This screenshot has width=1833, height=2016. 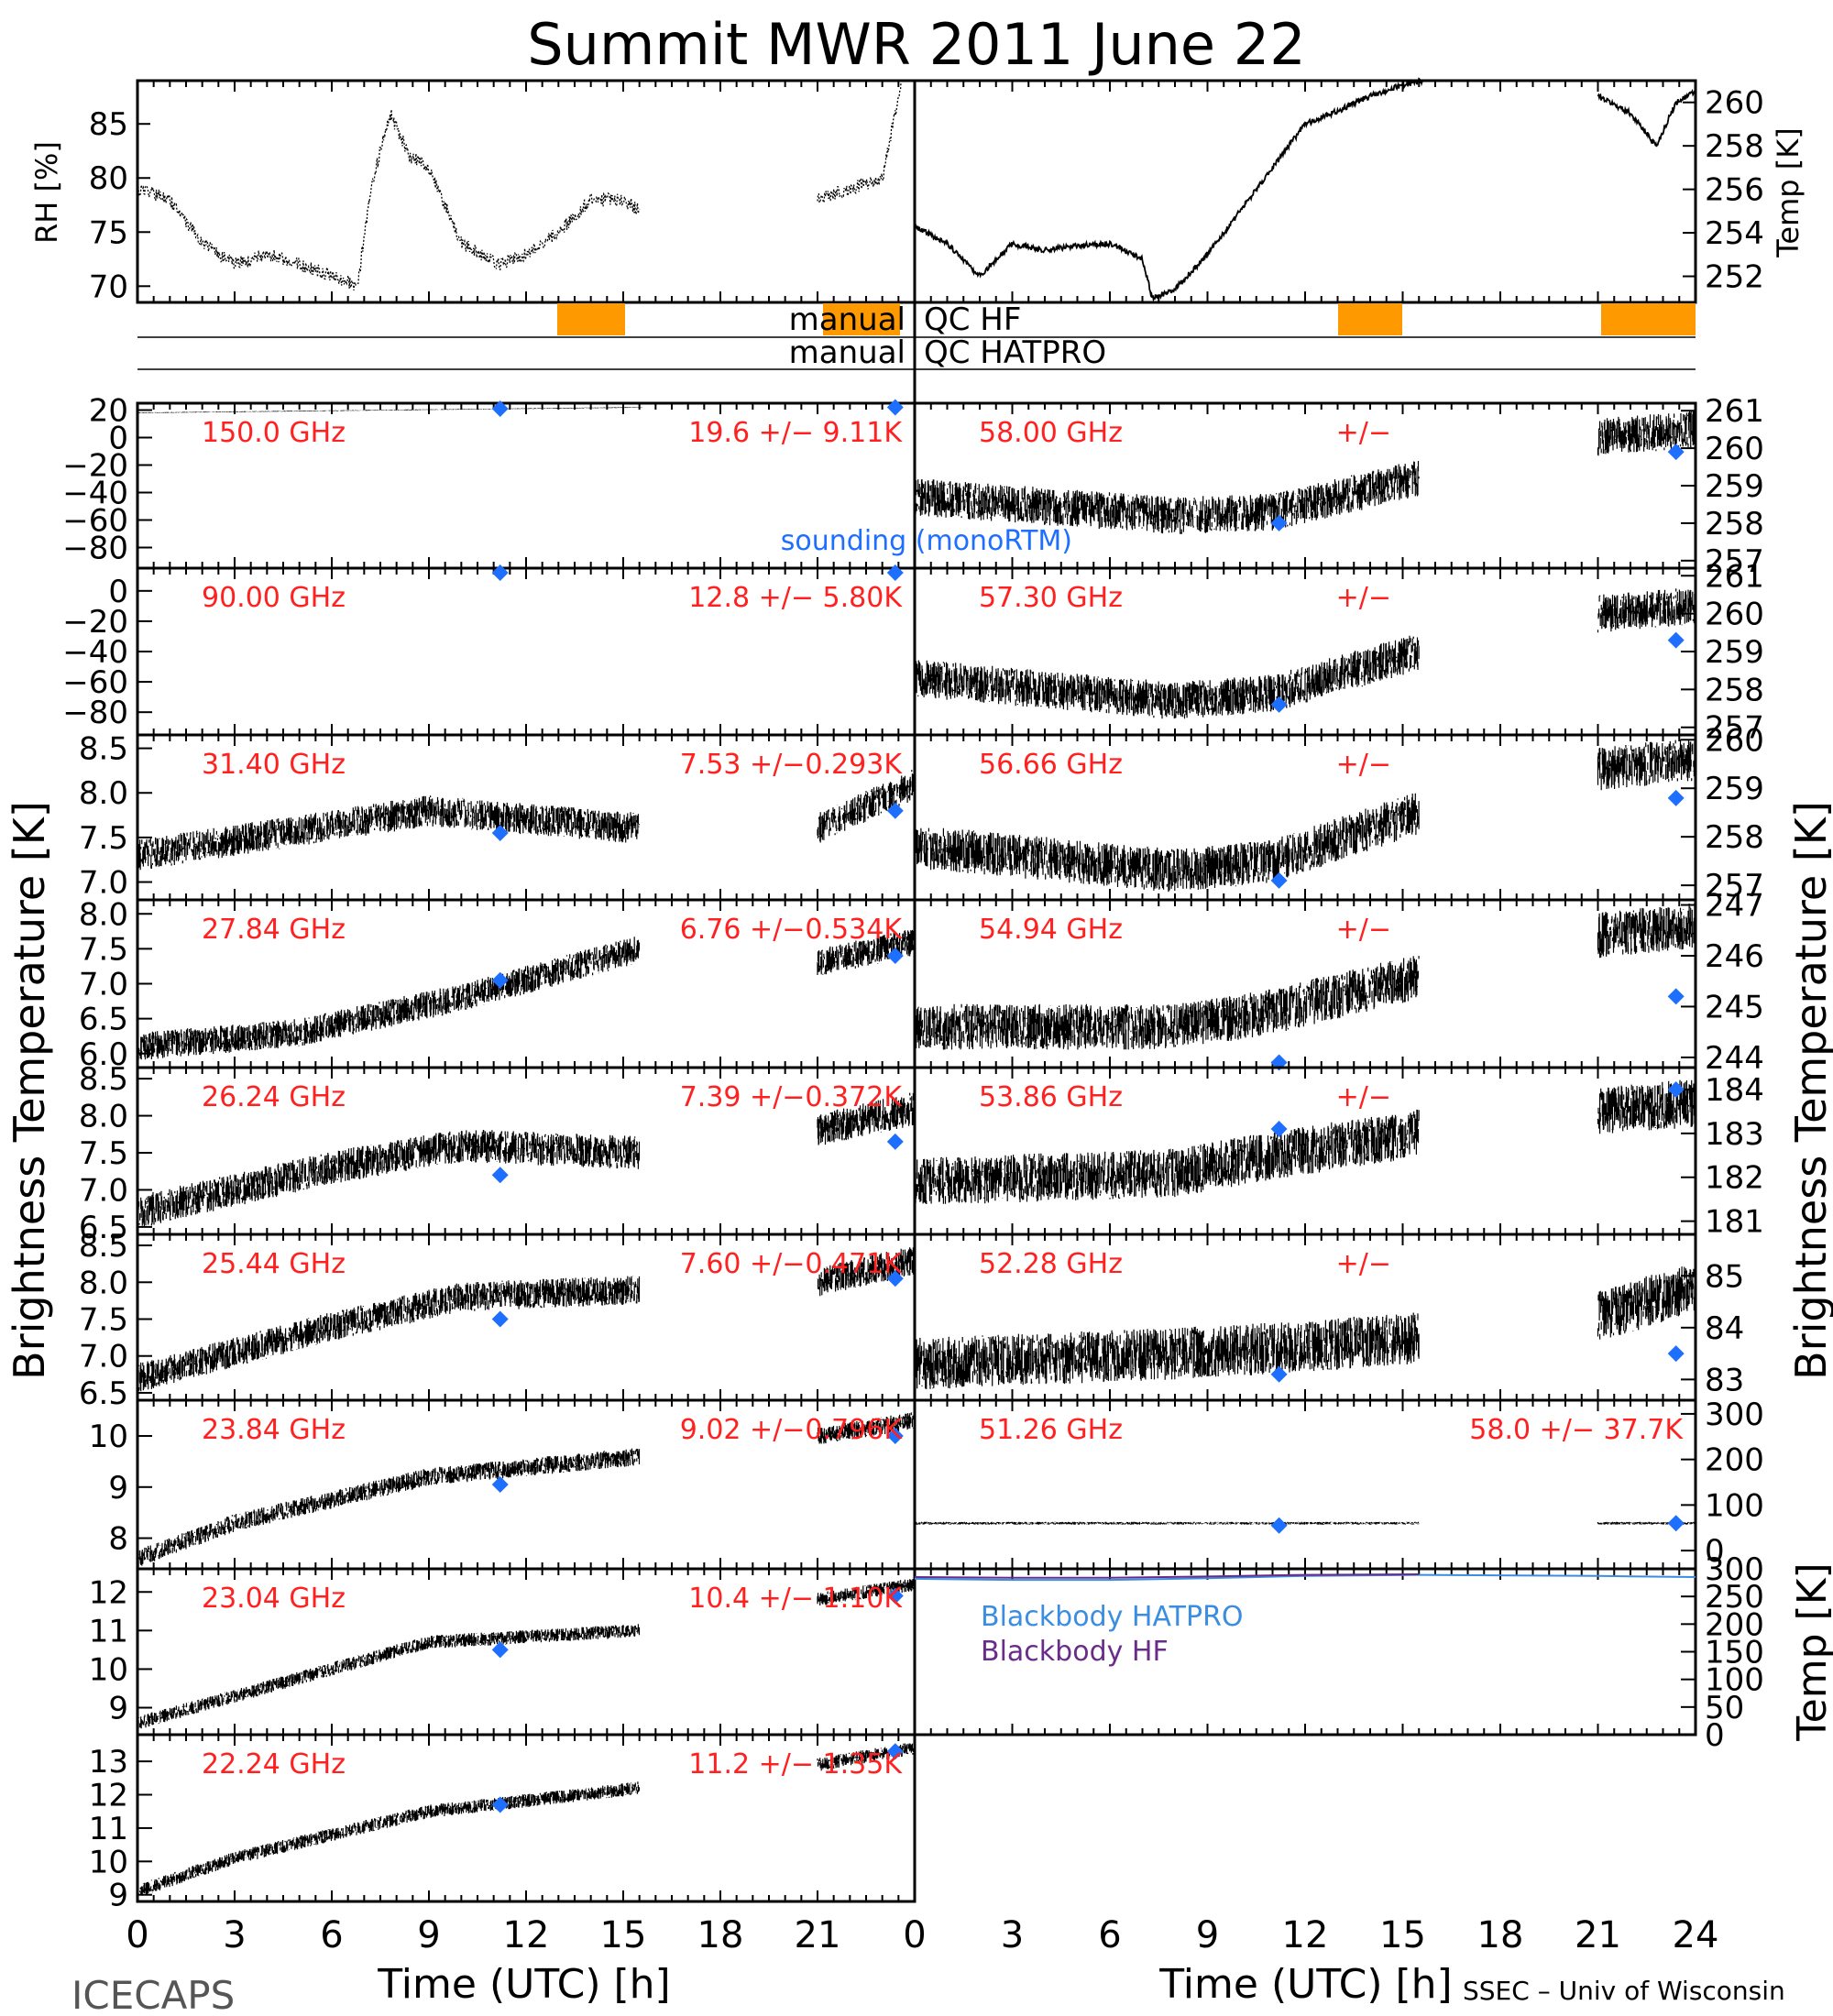 I want to click on qc-hatpro-label: QC HATPRO, so click(x=1015, y=352).